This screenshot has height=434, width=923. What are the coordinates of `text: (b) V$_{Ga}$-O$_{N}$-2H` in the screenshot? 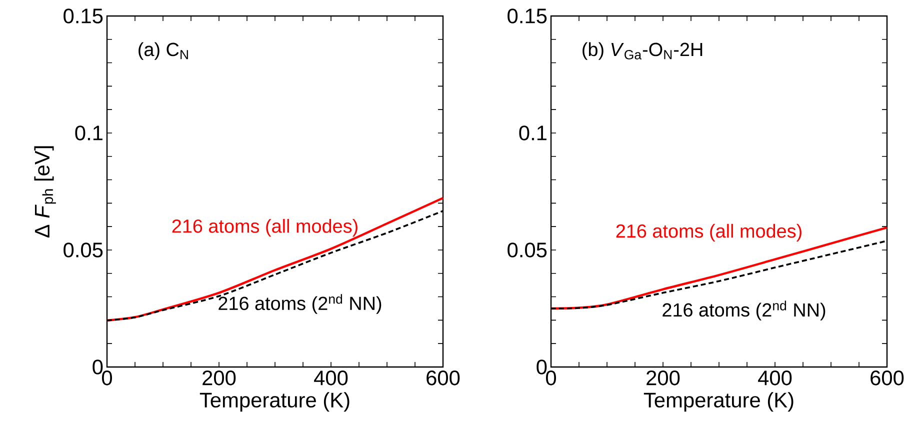 It's located at (642, 51).